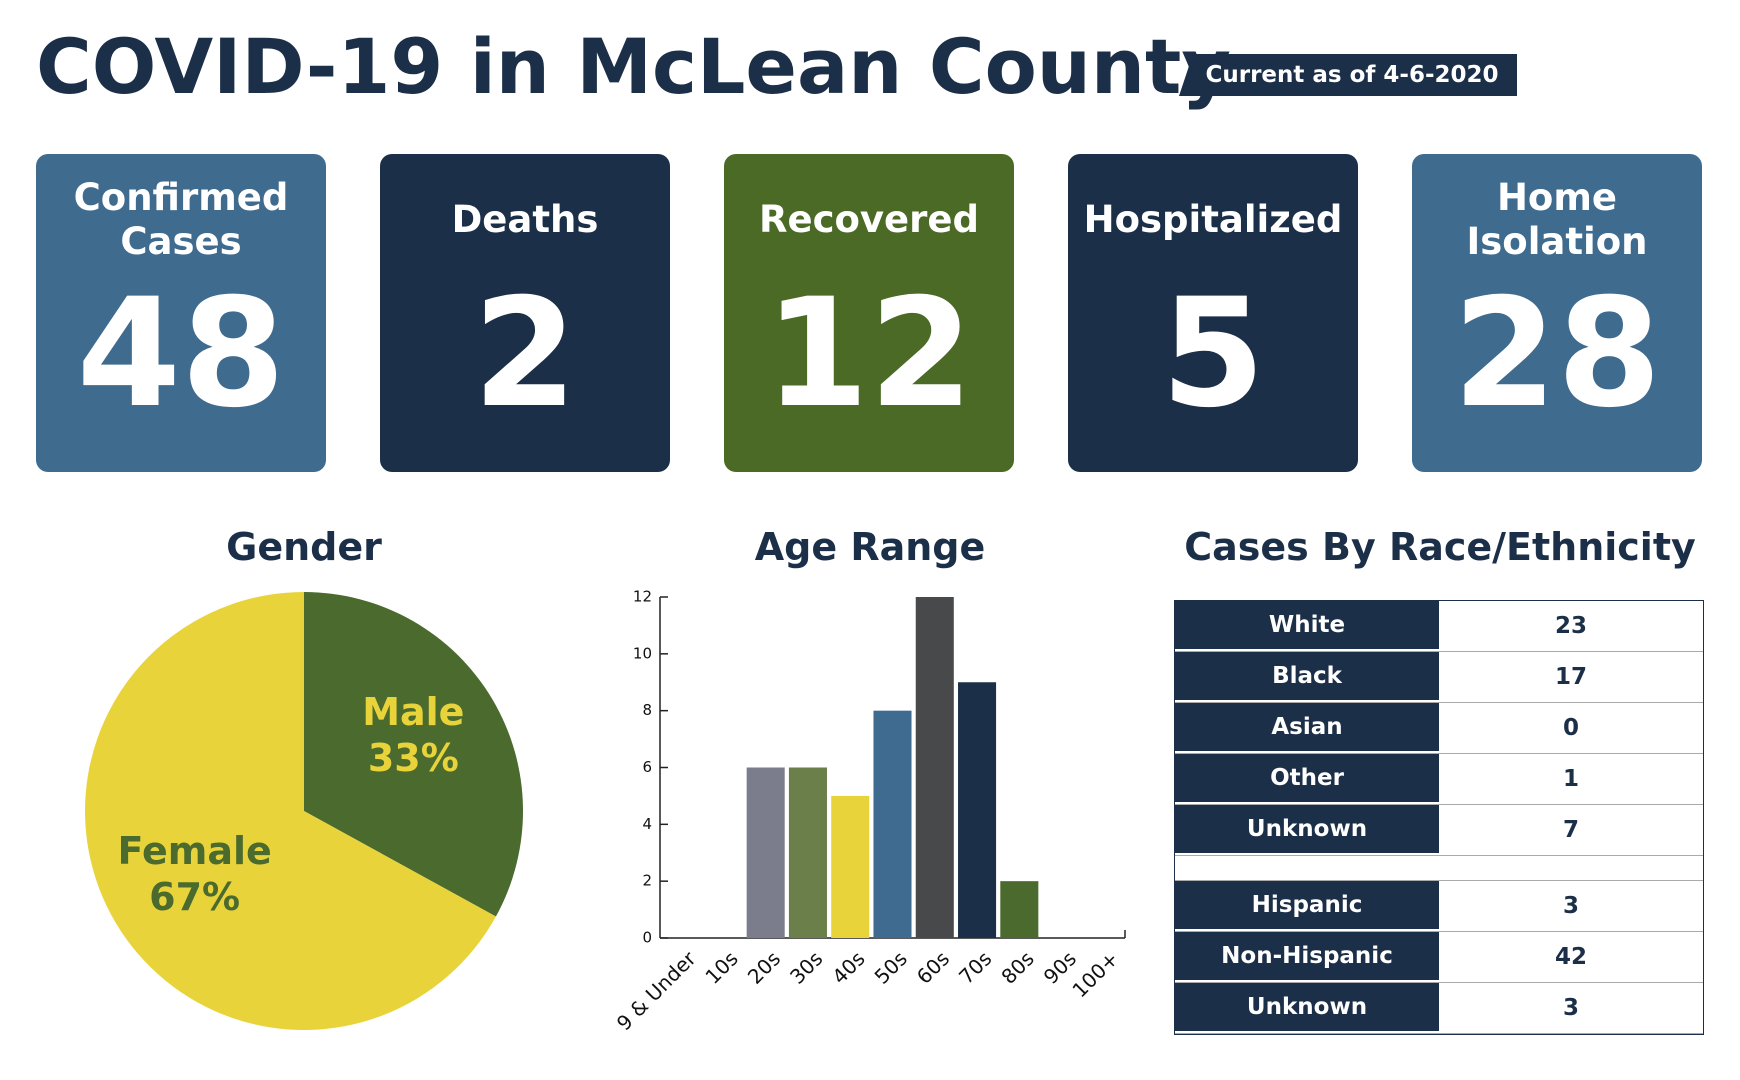 The height and width of the screenshot is (1080, 1740). Describe the element at coordinates (1307, 626) in the screenshot. I see `row-label: White` at that location.